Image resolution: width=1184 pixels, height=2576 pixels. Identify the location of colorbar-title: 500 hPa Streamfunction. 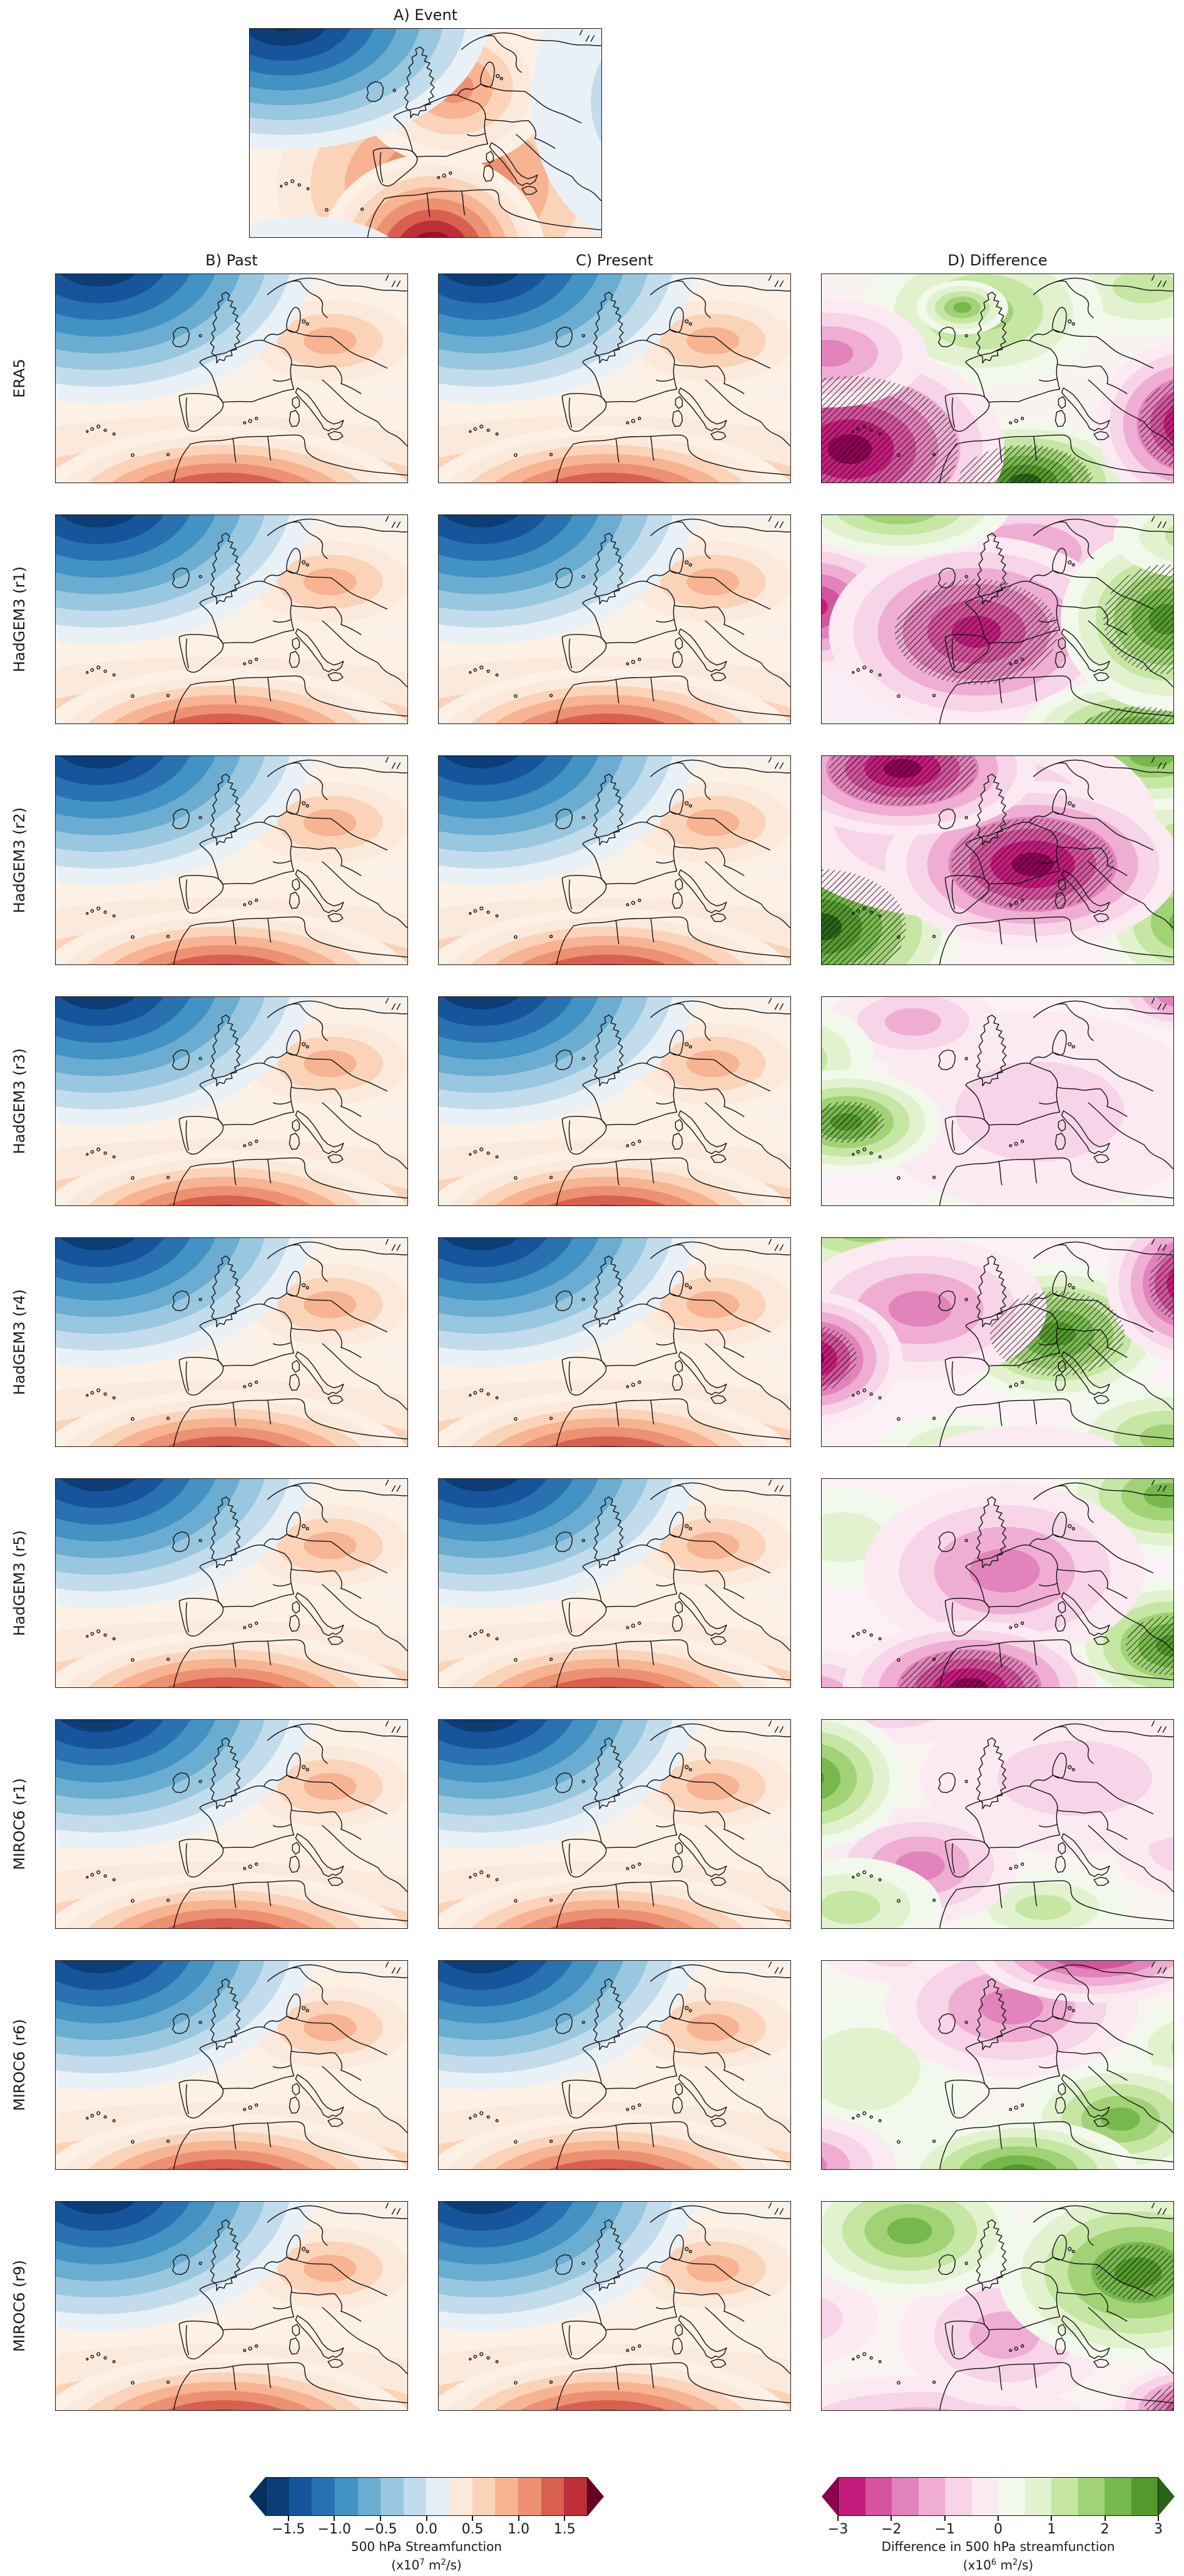
(426, 2546).